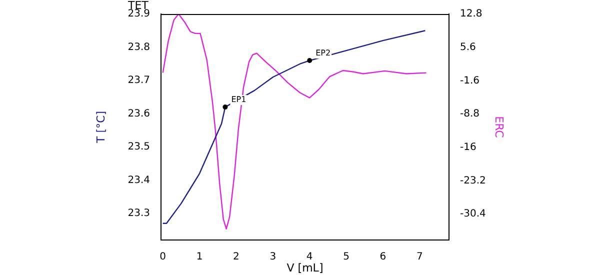 This screenshot has width=600, height=275. I want to click on x-tick-label: 1, so click(199, 257).